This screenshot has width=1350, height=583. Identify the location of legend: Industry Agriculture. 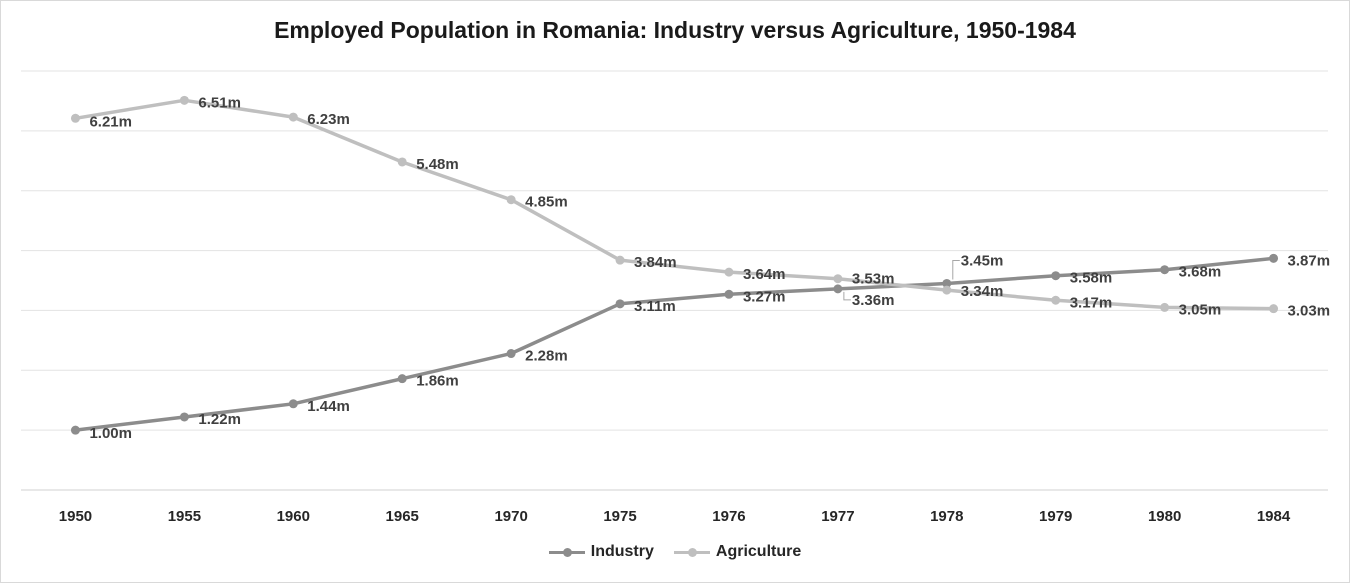
(675, 552).